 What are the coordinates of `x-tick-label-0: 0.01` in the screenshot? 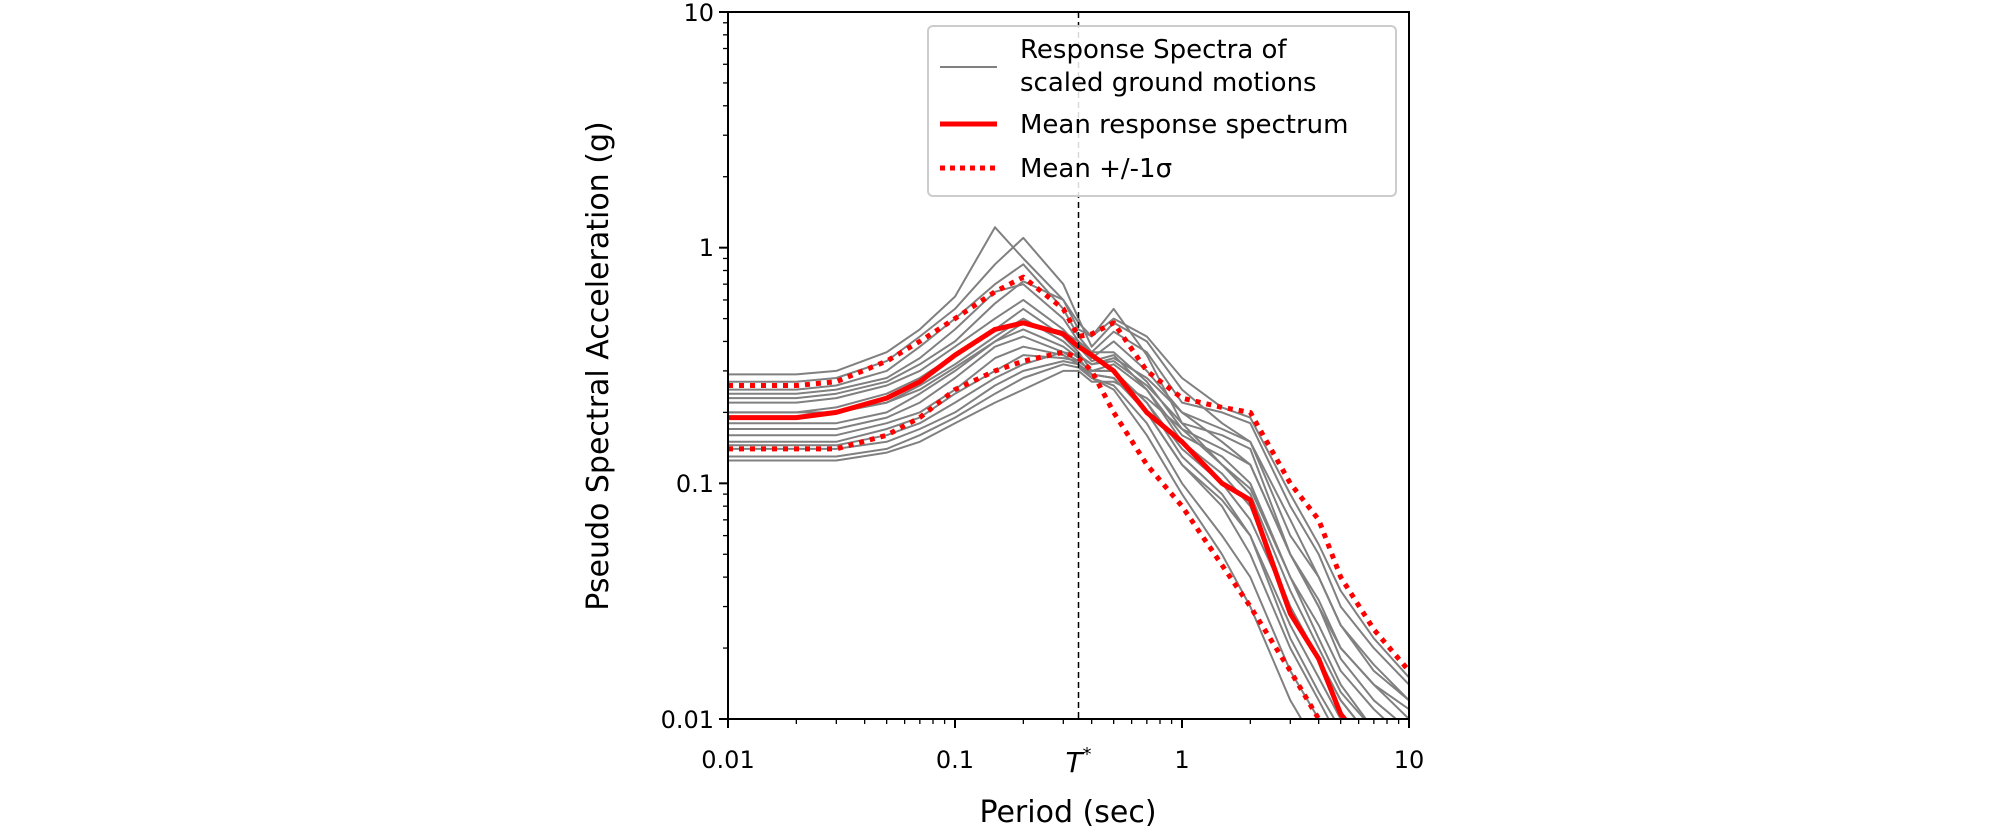 It's located at (727, 760).